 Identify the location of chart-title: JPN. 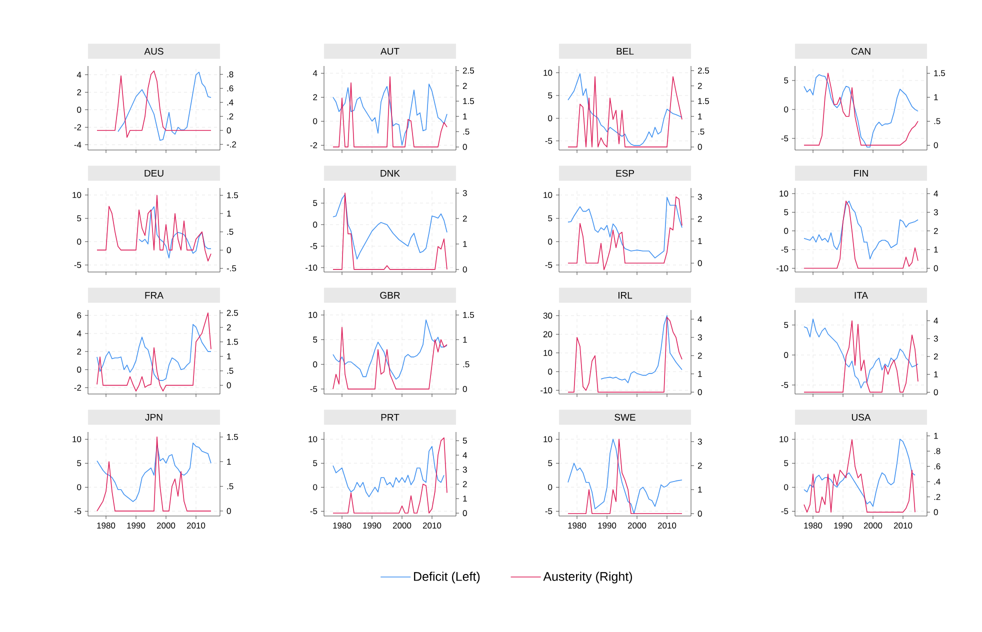
(153, 417).